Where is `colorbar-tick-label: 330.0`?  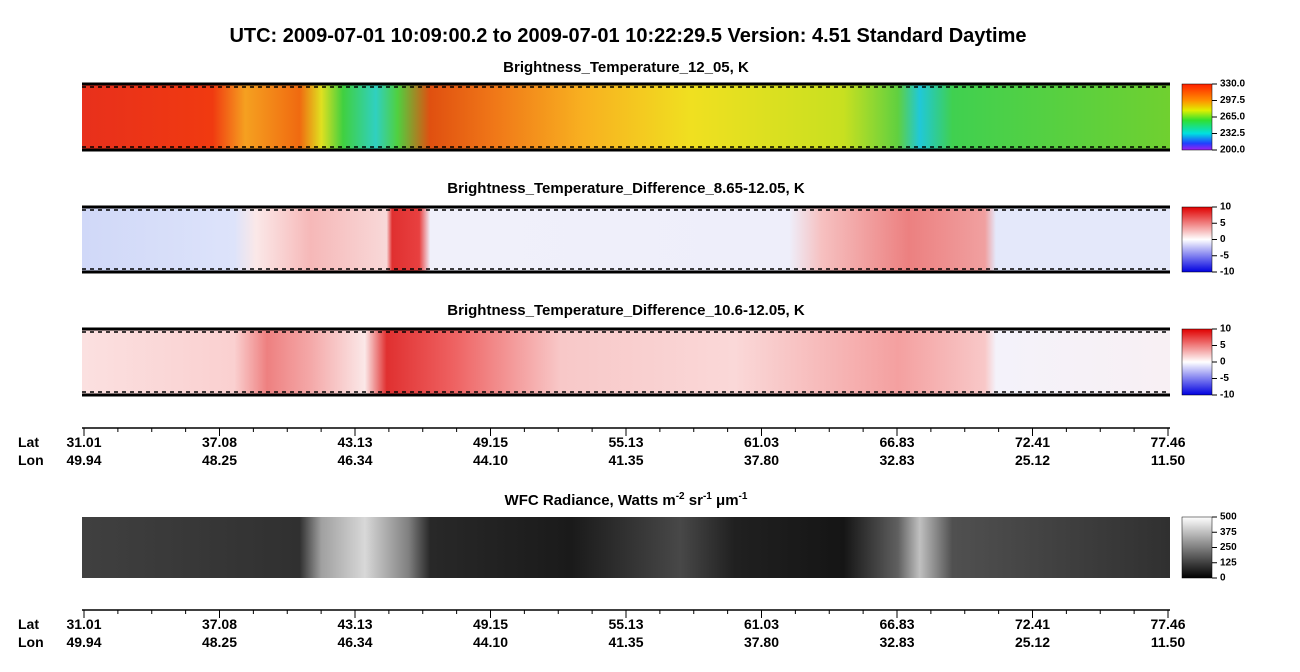
colorbar-tick-label: 330.0 is located at coordinates (1232, 84).